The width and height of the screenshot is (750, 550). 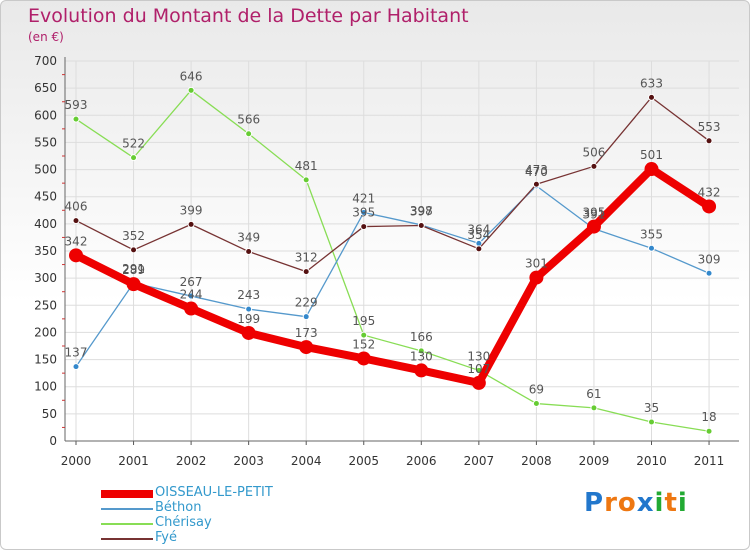 I want to click on data-label: 646, so click(x=191, y=76).